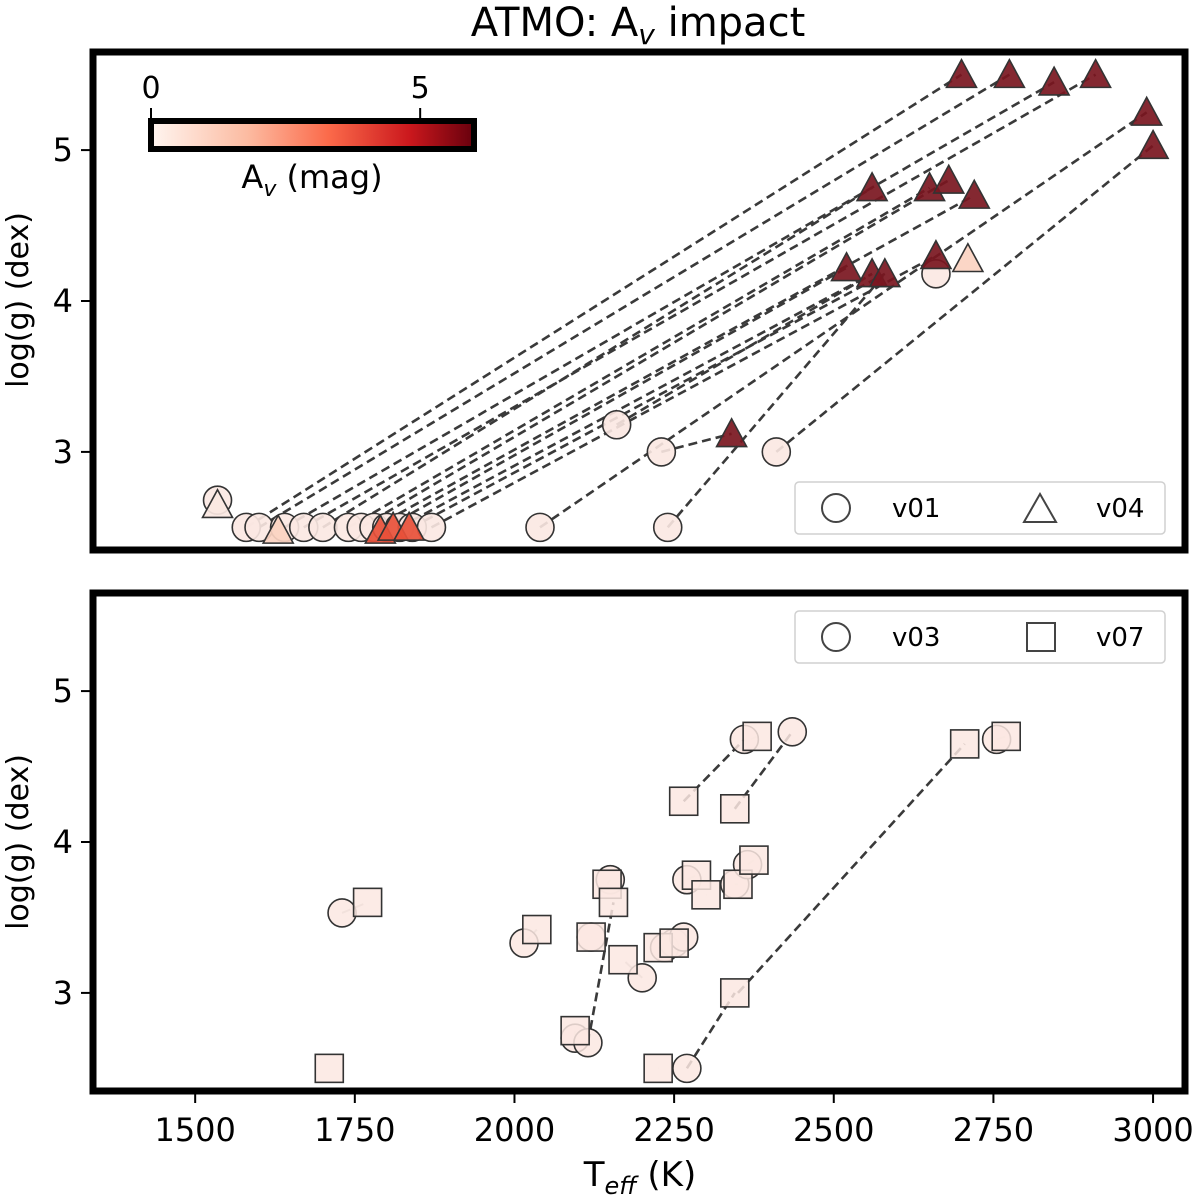  I want to click on x-tick-label: 2000, so click(514, 1130).